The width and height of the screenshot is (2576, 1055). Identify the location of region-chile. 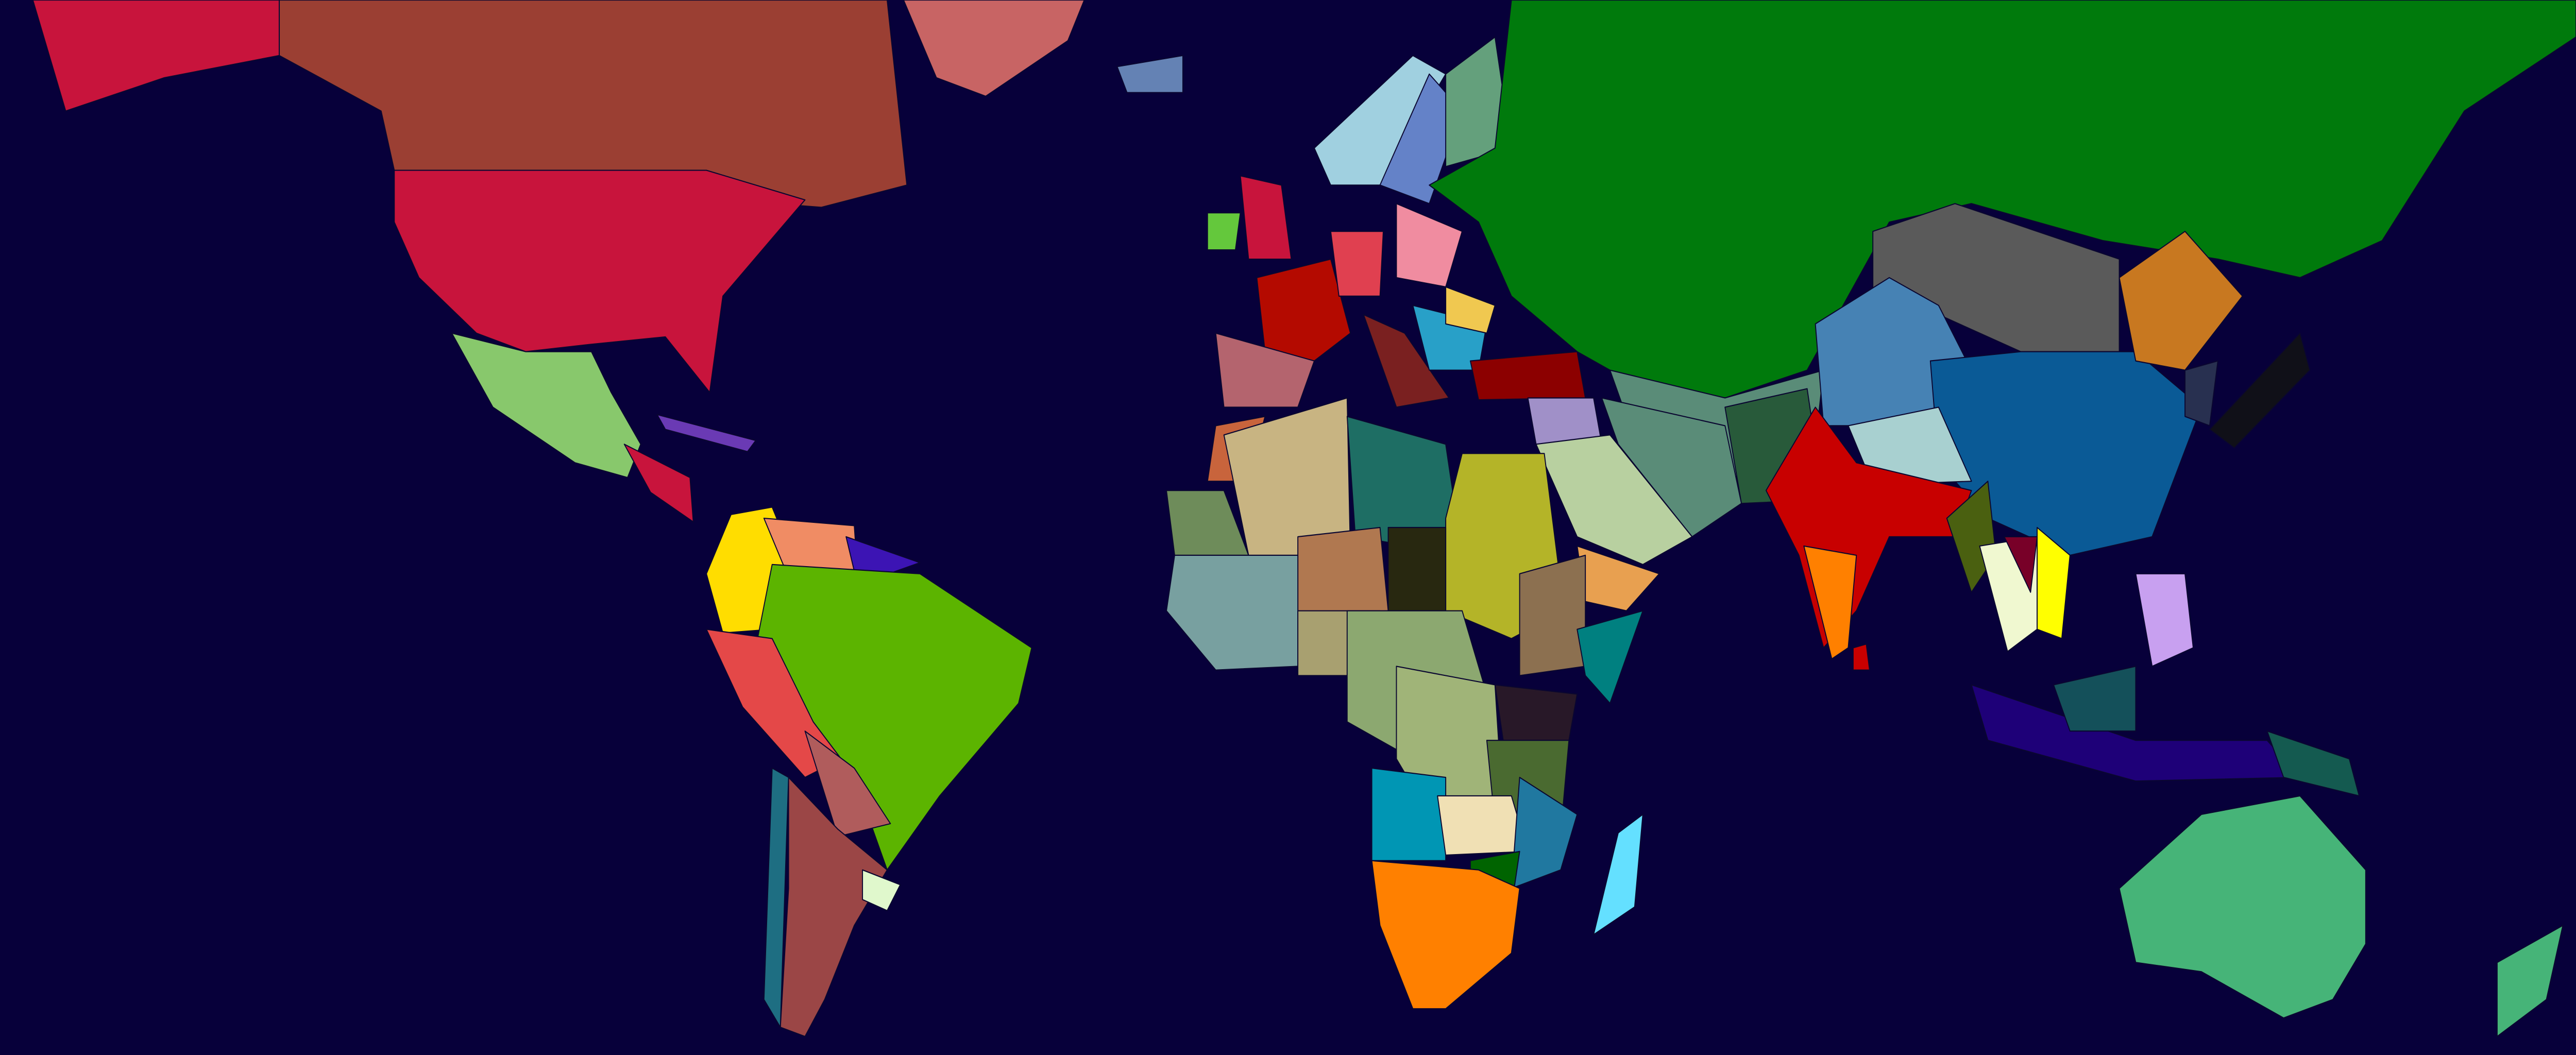
(776, 898).